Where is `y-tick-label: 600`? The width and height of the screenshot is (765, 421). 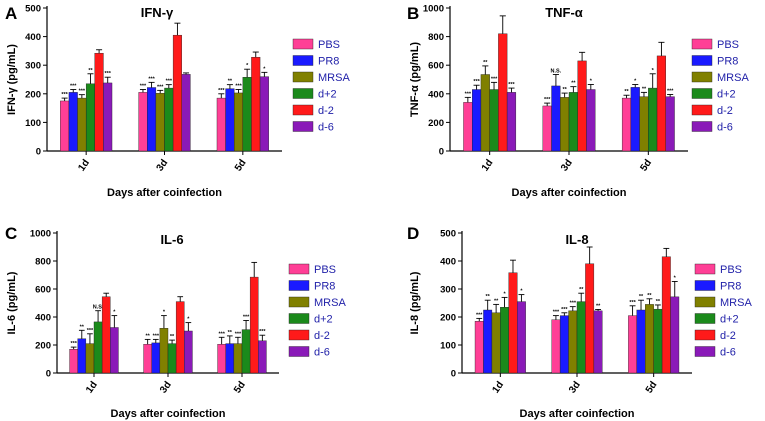
y-tick-label: 600 is located at coordinates (43, 290).